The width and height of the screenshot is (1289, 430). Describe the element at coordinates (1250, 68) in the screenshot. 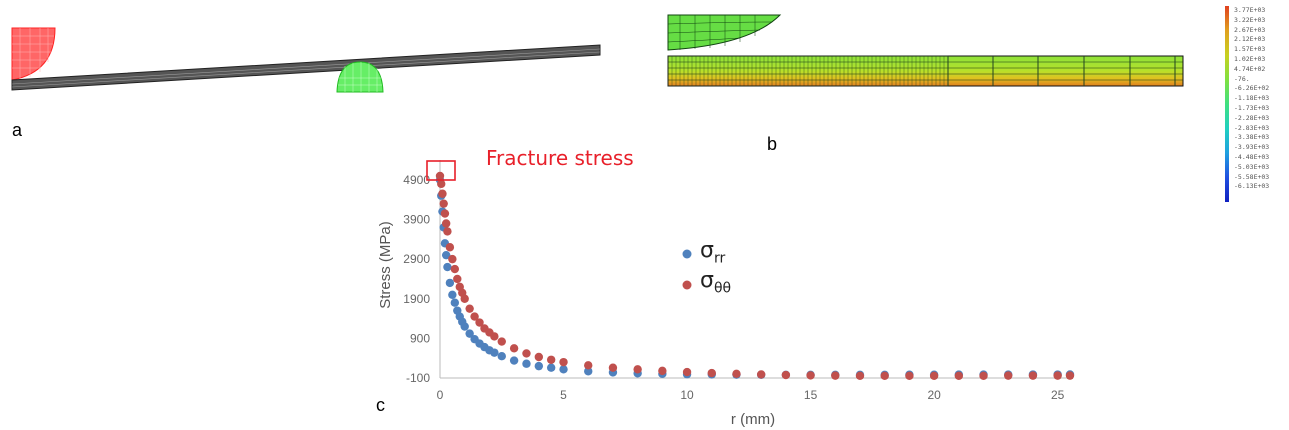

I see `colorbar-label: 4.74E+02` at that location.